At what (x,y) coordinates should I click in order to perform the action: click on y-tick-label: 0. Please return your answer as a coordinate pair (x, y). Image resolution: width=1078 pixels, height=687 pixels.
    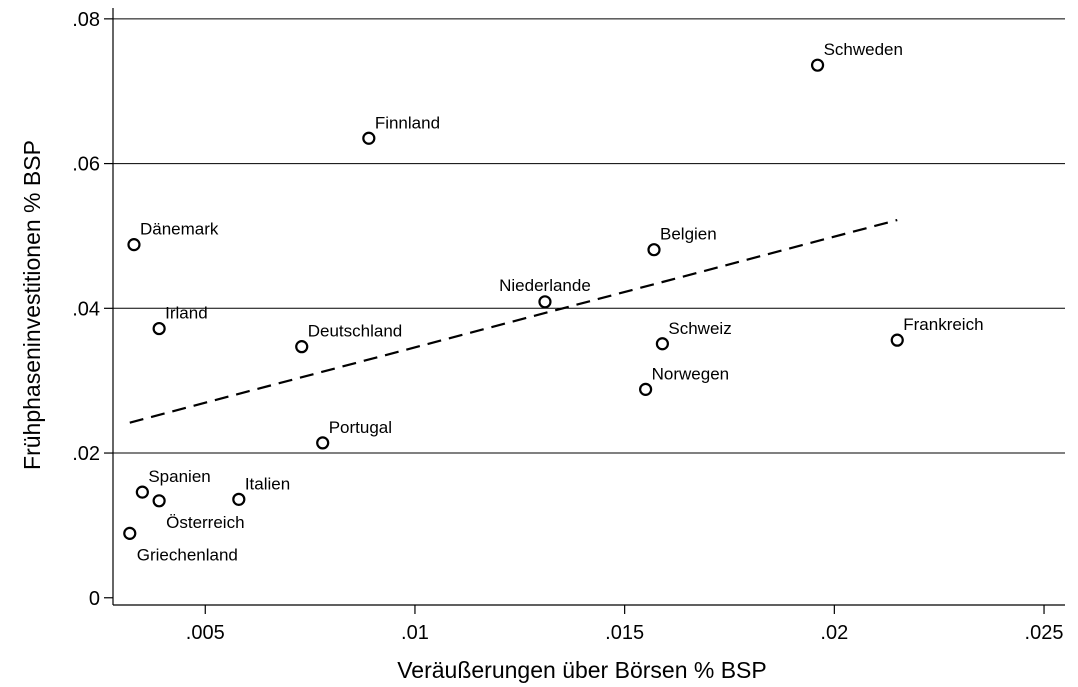
    Looking at the image, I should click on (94, 599).